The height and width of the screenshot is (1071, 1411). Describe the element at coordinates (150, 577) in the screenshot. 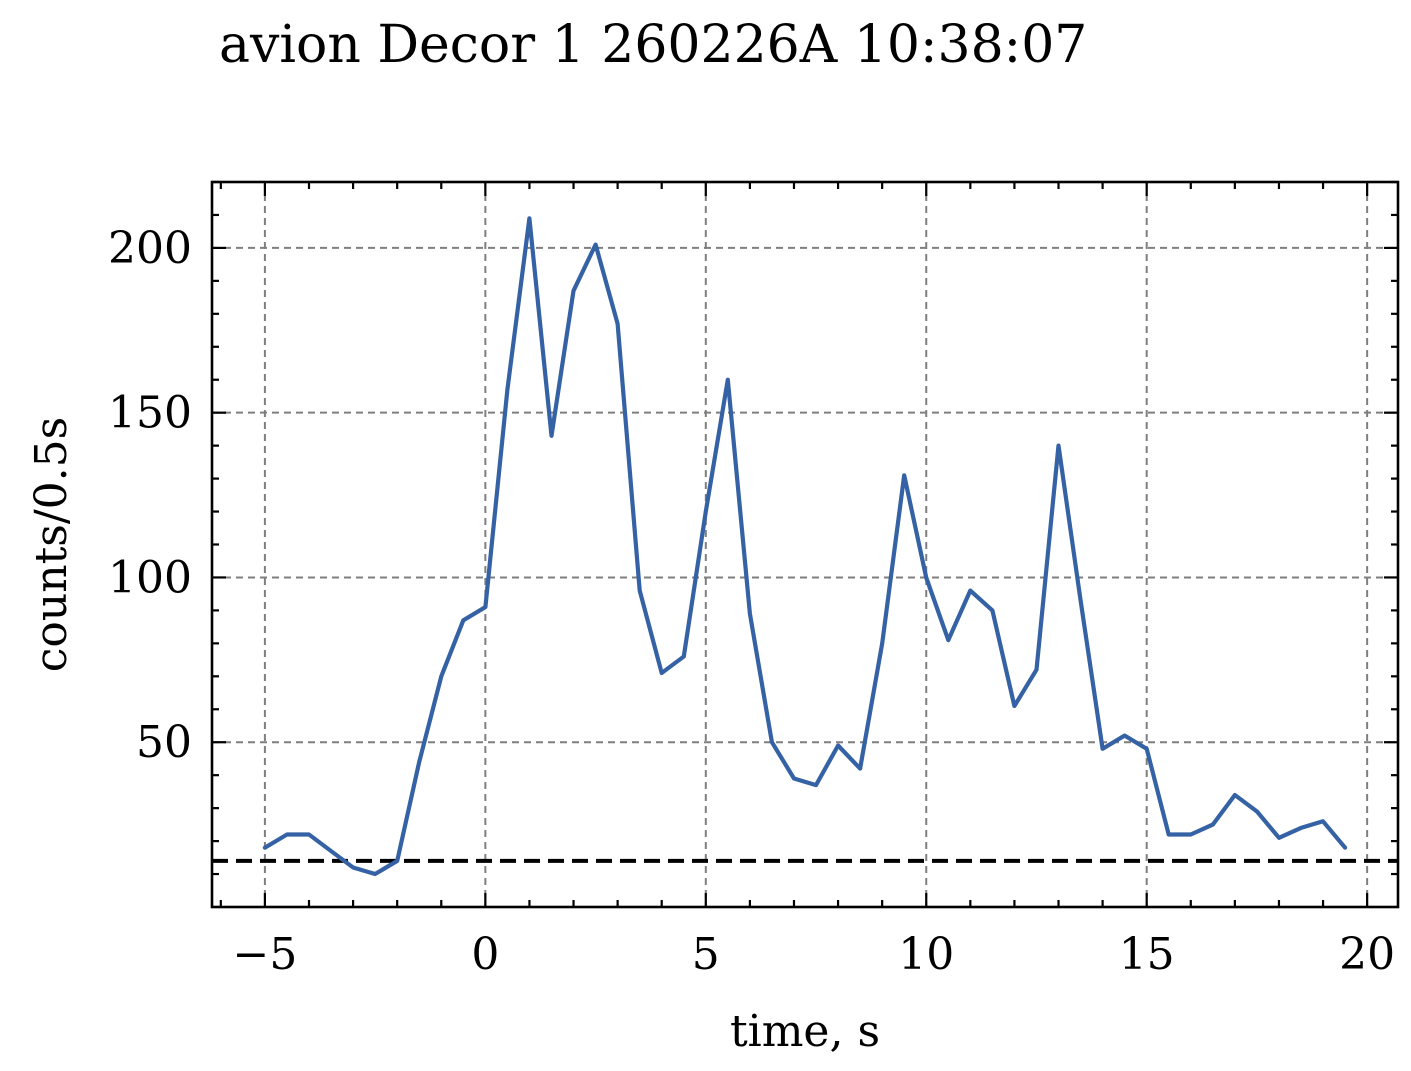

I see `y-tick-label: 100` at that location.